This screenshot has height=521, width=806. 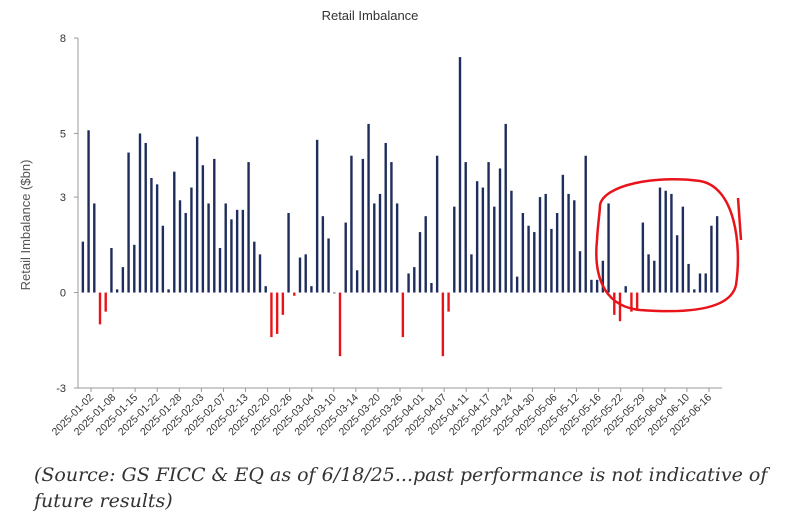 I want to click on y-tick-label: 3, so click(x=63, y=198).